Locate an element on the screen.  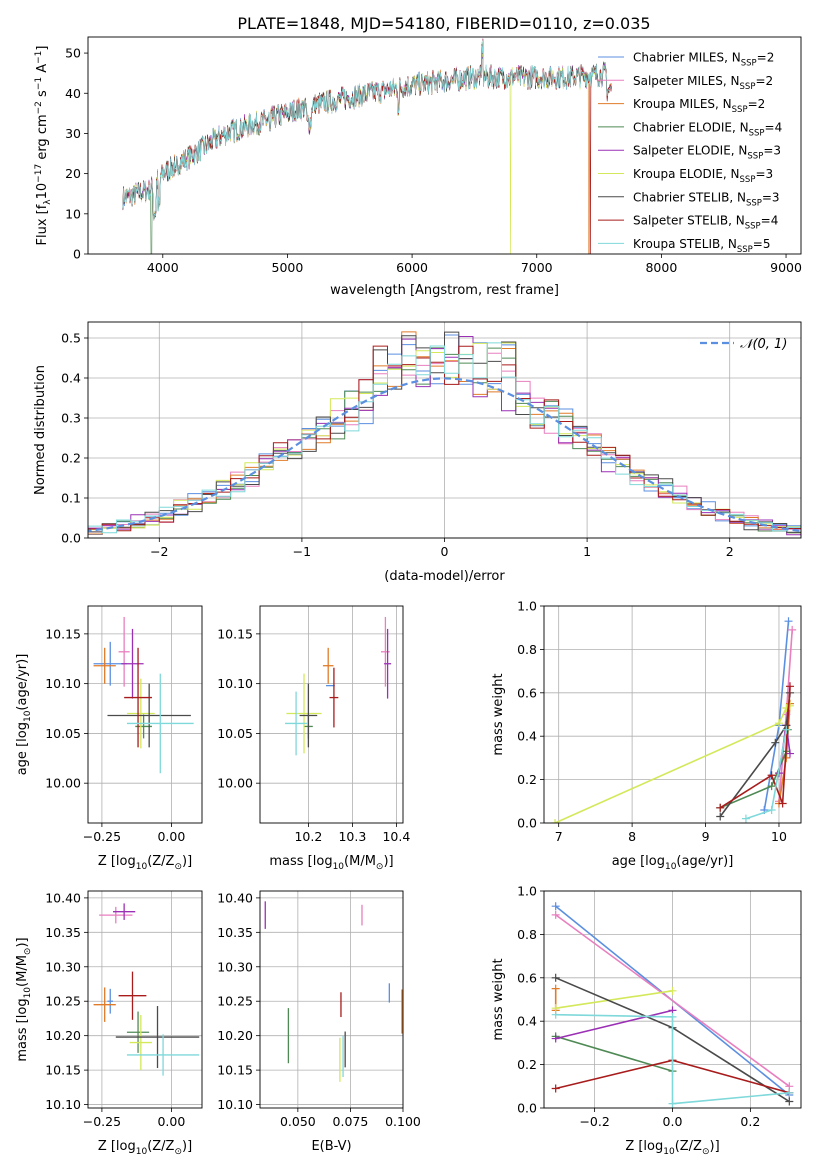
legend-entry: 𝒩(0, 1) is located at coordinates (763, 344).